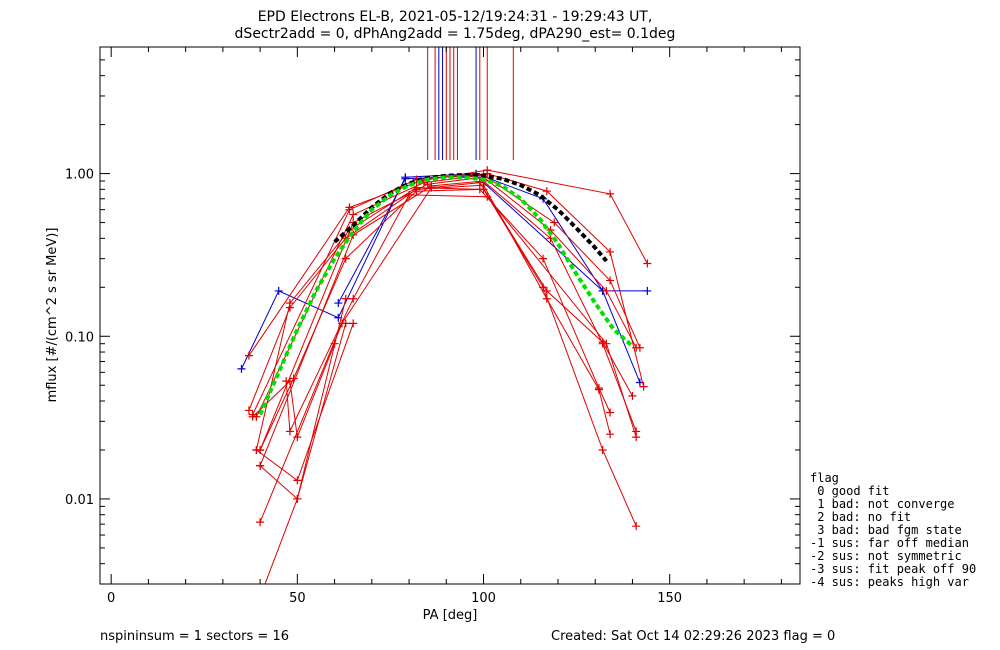 The width and height of the screenshot is (1000, 650). Describe the element at coordinates (824, 478) in the screenshot. I see `legend-title: flag` at that location.